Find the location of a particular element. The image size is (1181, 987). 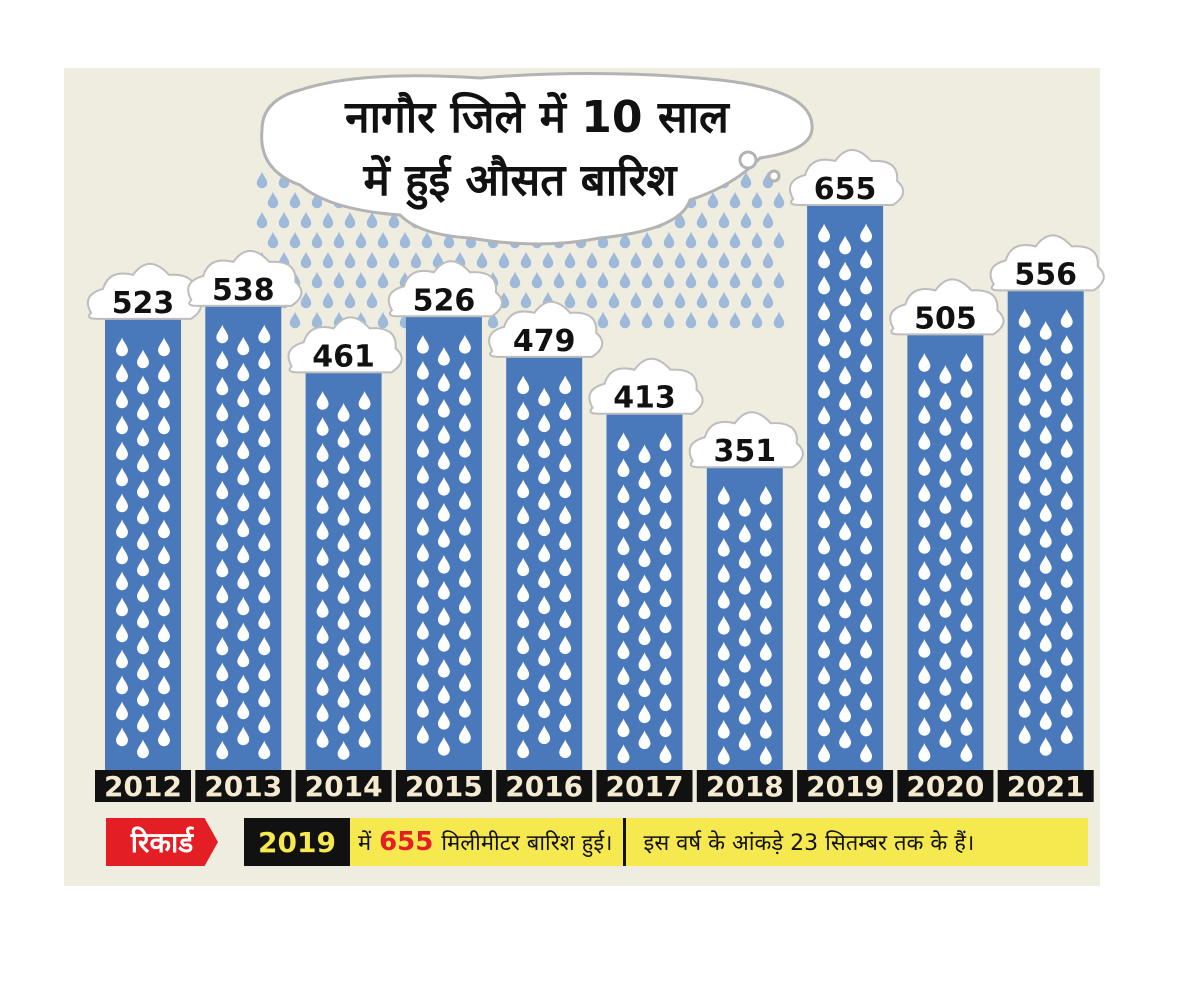

bar-group-2012: 523 2012 is located at coordinates (144, 532).